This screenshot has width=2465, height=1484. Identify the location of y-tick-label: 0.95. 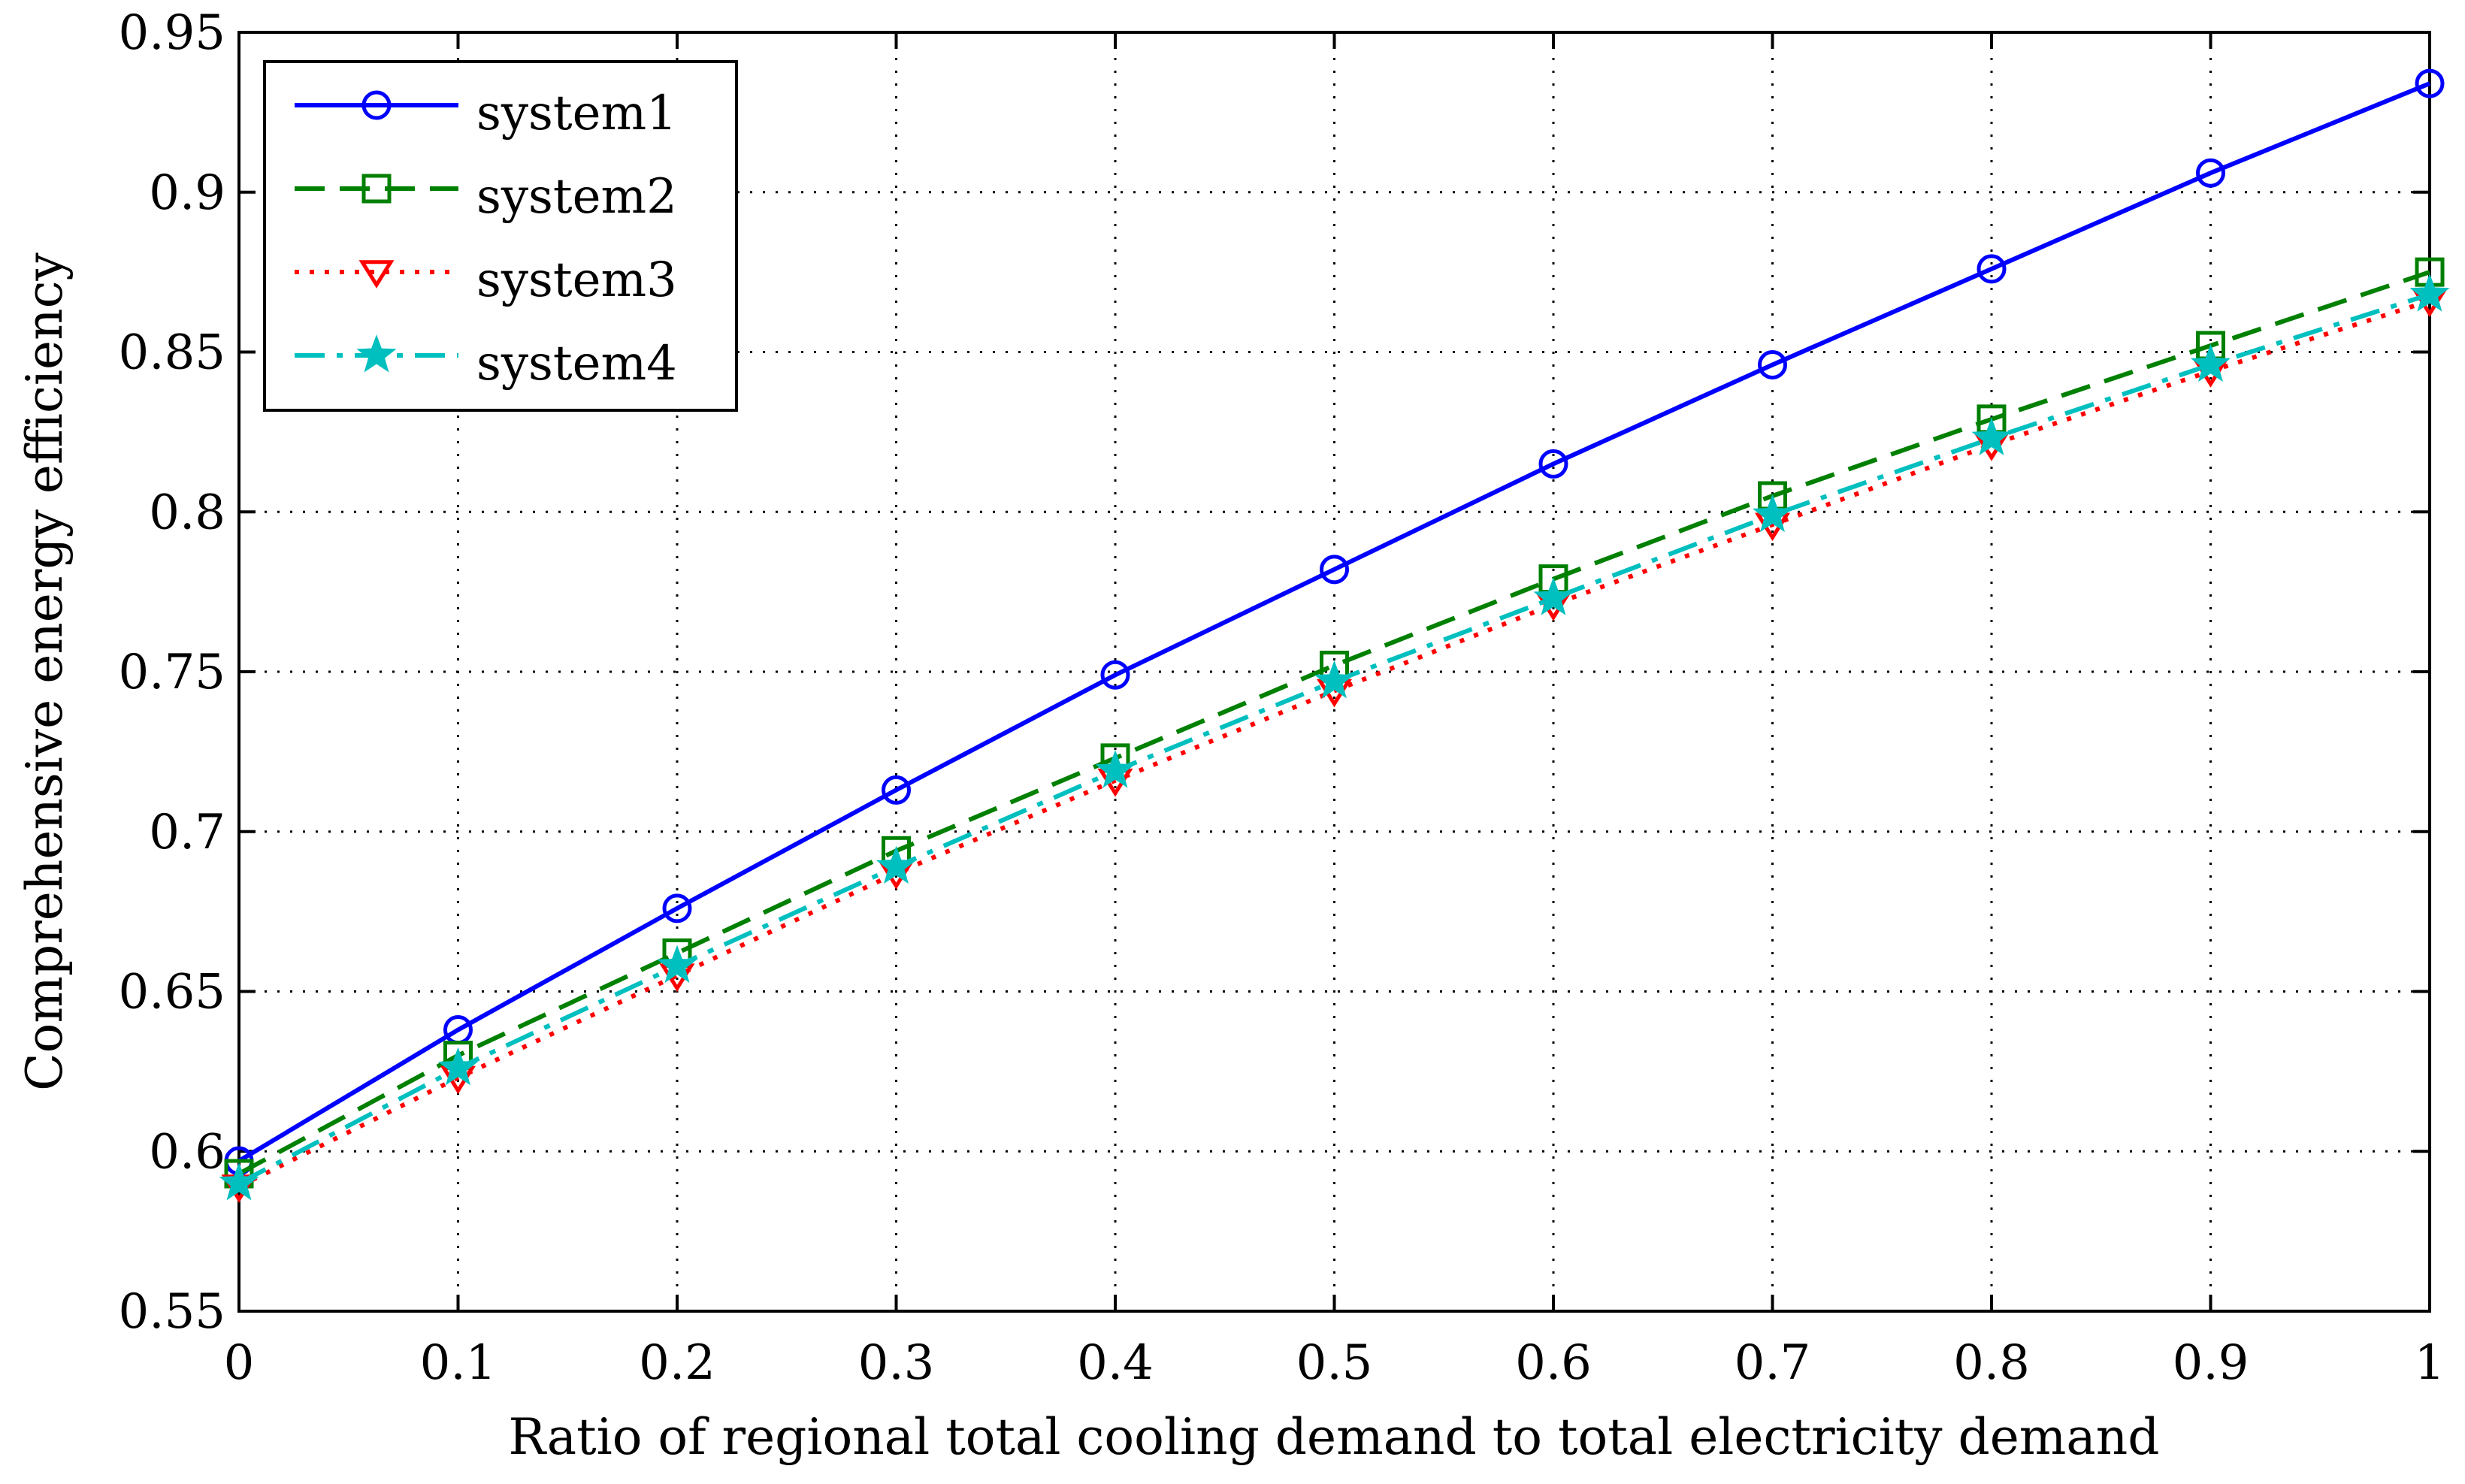
(172, 33).